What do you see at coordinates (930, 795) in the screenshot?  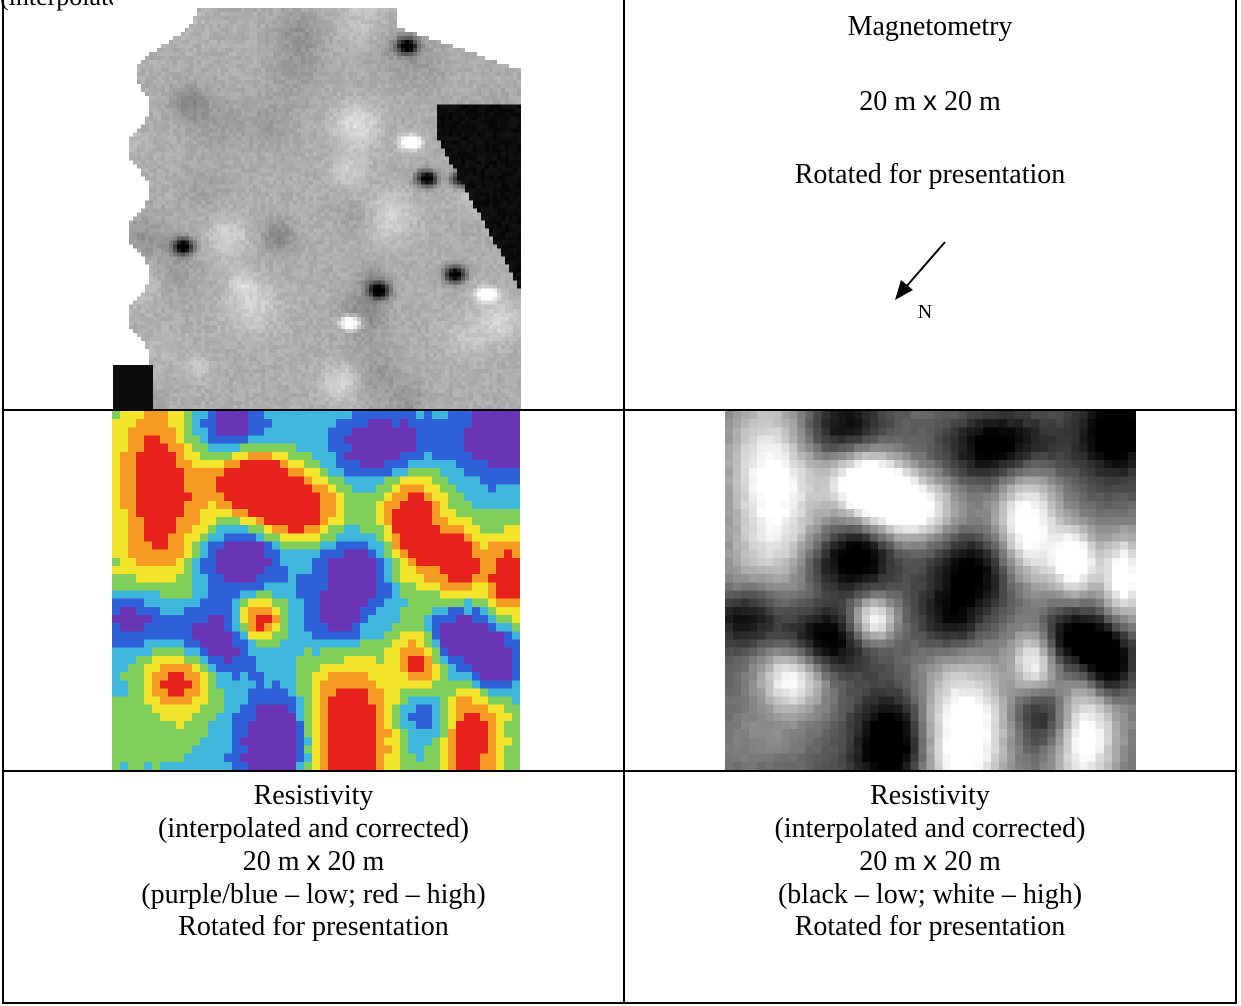 I see `resistivity-gray-title: Resistivity` at bounding box center [930, 795].